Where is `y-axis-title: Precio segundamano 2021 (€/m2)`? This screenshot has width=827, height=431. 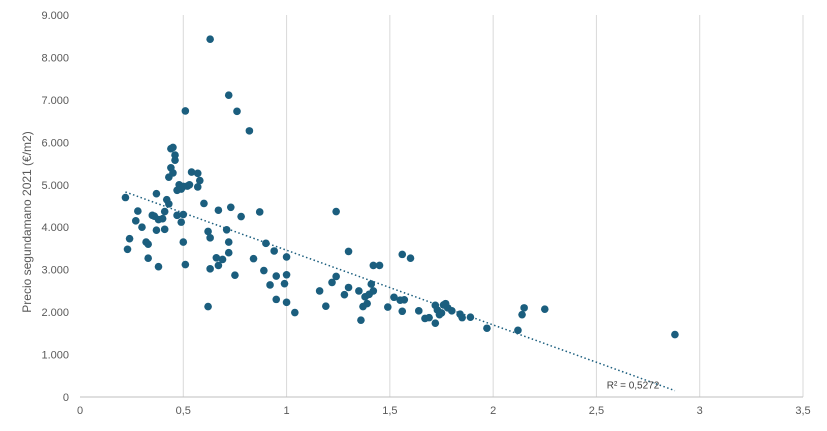
y-axis-title: Precio segundamano 2021 (€/m2) is located at coordinates (27, 221).